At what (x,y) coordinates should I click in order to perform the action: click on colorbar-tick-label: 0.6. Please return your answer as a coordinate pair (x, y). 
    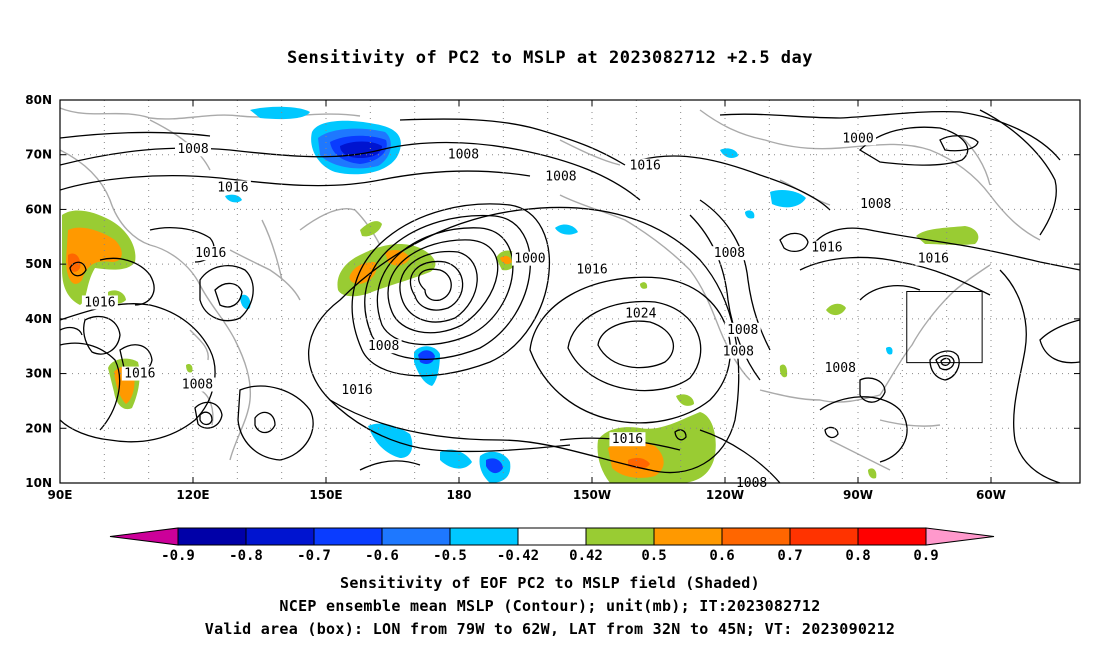
    Looking at the image, I should click on (721, 556).